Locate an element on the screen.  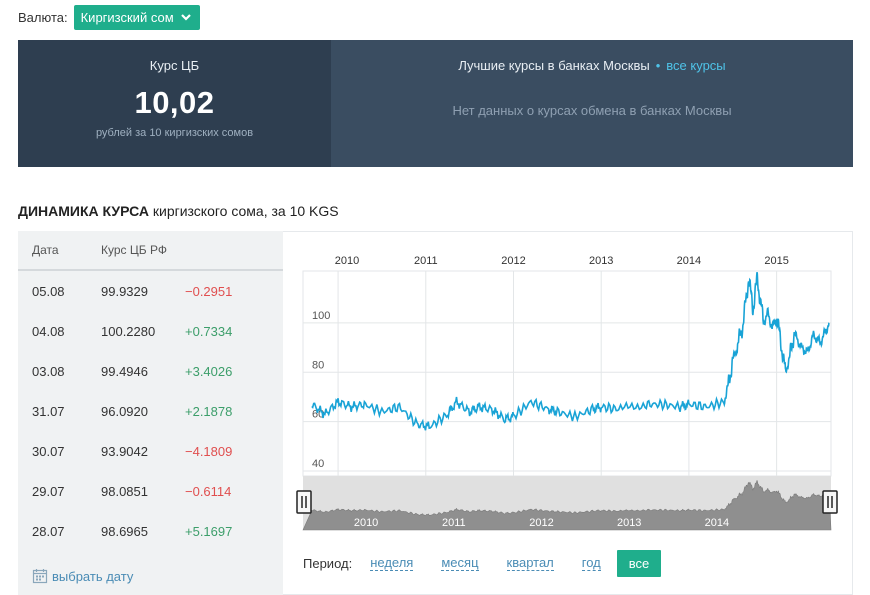
period-quarter: квартал is located at coordinates (530, 562).